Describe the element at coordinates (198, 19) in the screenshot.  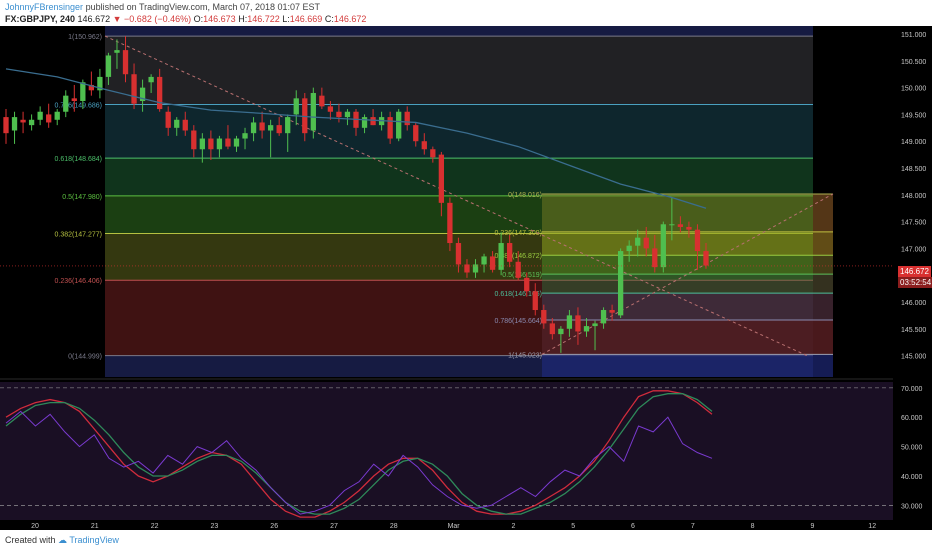
I see `open-label: O:` at that location.